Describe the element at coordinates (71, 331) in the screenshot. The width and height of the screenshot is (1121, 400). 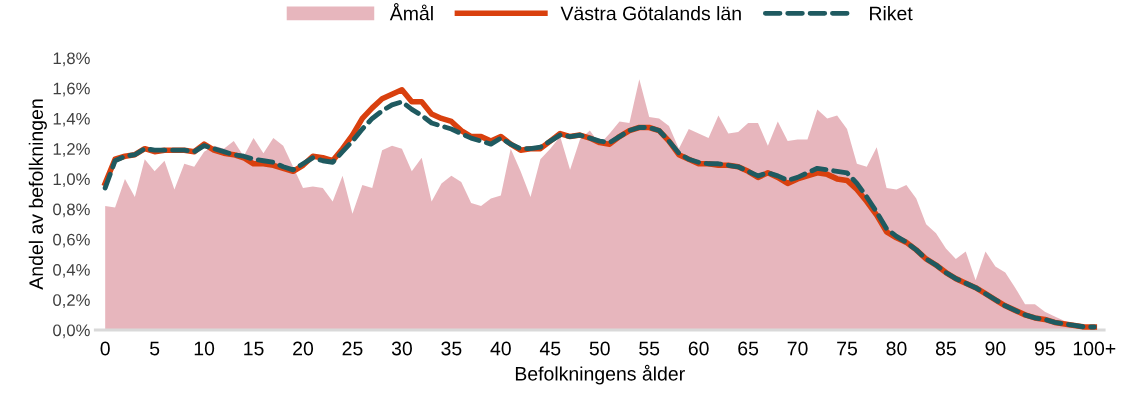
I see `y-tick-label: 0,0%` at that location.